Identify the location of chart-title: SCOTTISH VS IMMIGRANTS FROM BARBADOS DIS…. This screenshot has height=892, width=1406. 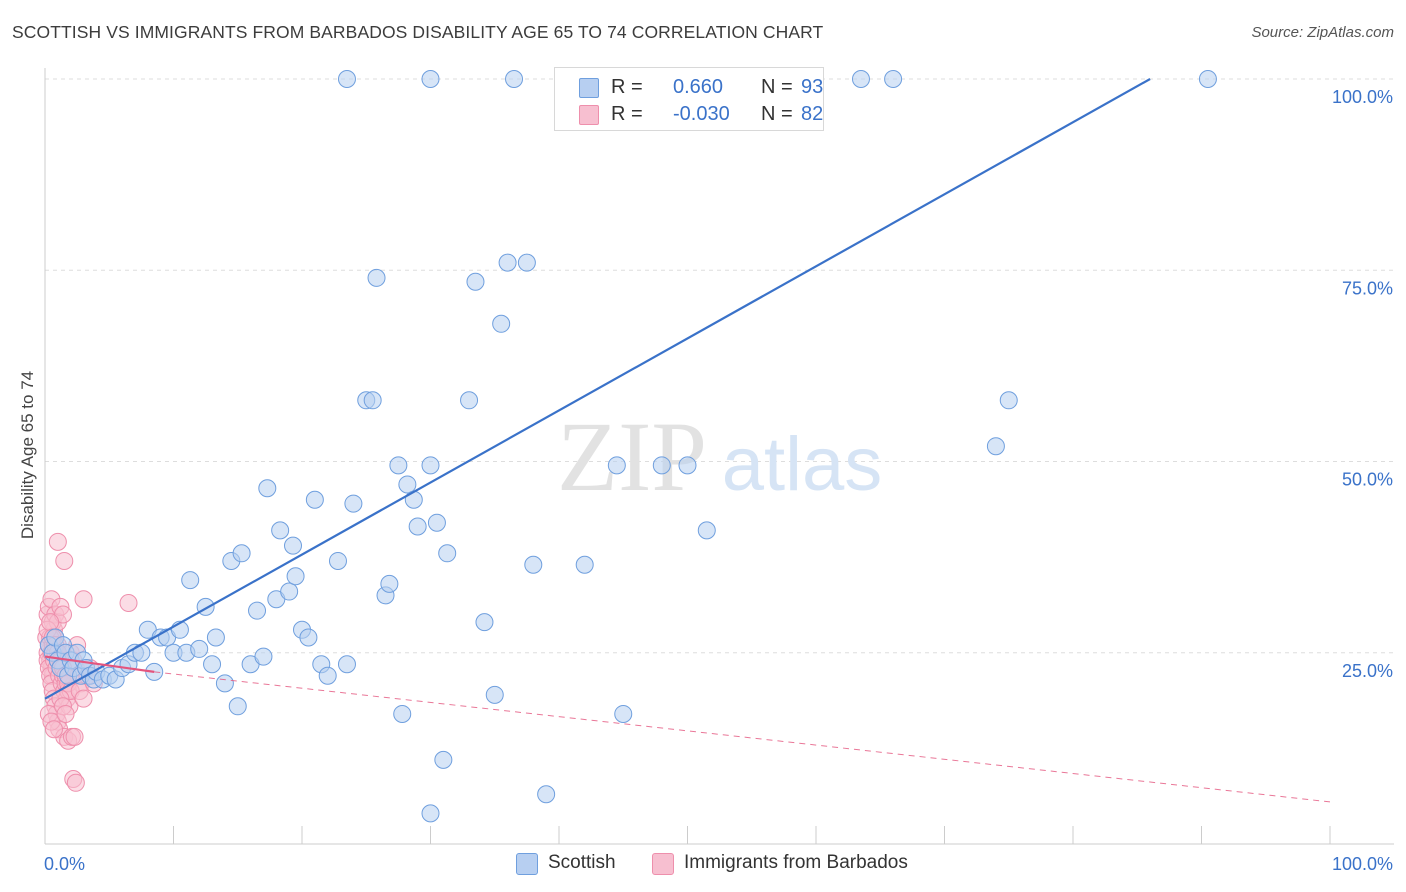
(418, 32).